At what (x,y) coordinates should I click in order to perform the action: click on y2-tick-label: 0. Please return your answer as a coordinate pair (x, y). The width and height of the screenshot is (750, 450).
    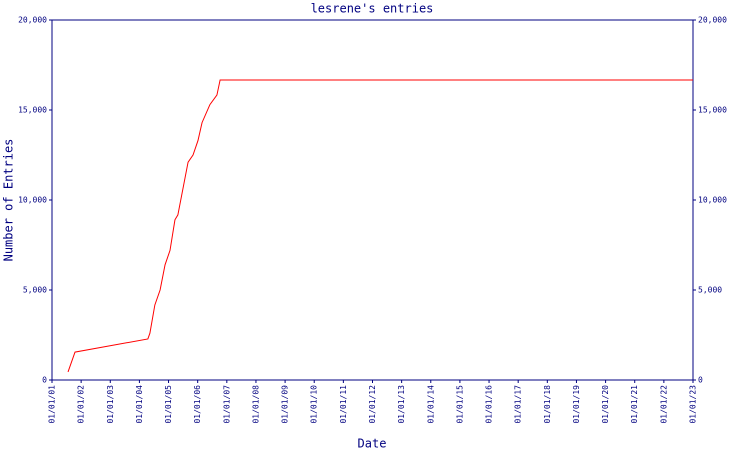
    Looking at the image, I should click on (700, 380).